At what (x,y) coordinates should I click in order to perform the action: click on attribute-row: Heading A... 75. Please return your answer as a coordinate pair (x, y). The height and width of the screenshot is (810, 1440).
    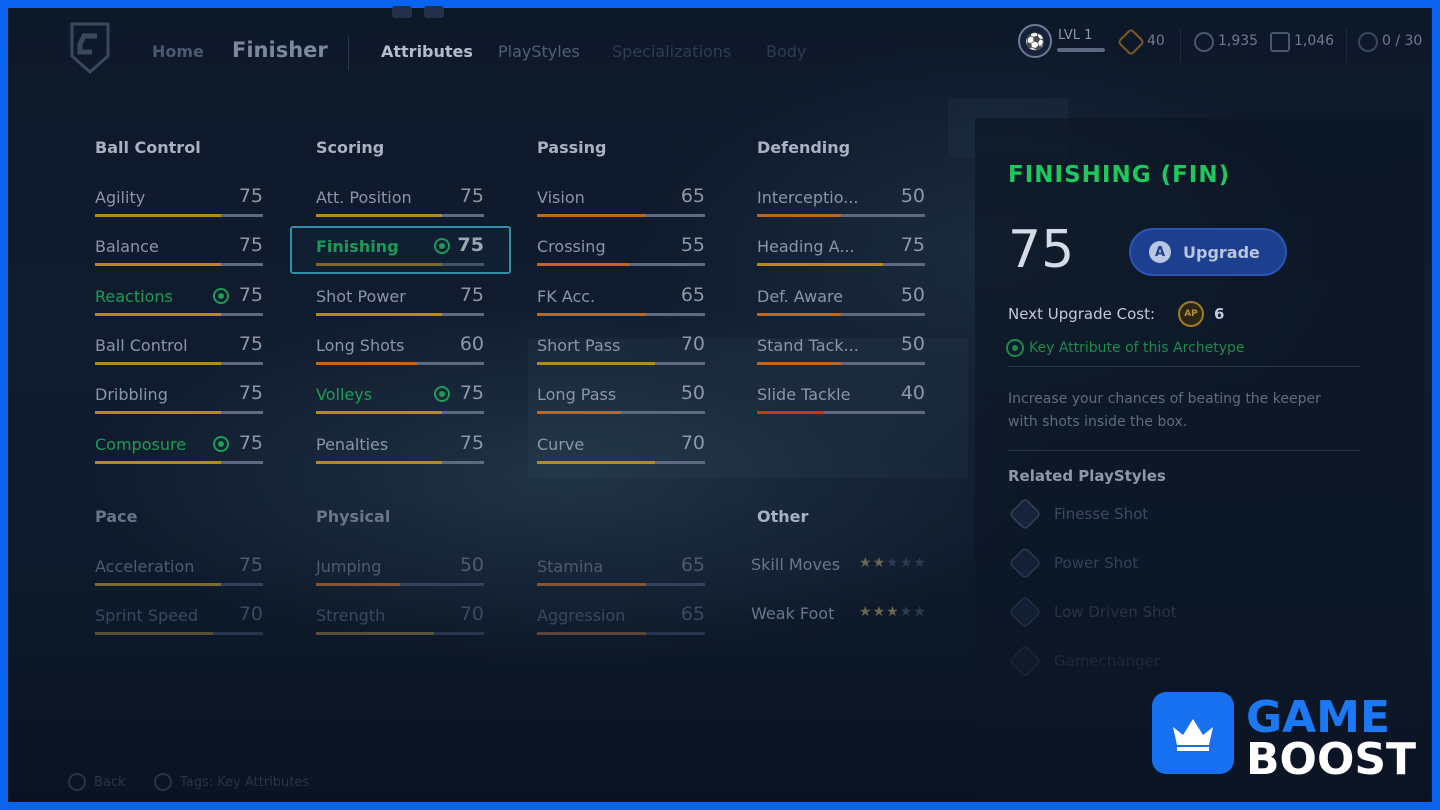
    Looking at the image, I should click on (841, 253).